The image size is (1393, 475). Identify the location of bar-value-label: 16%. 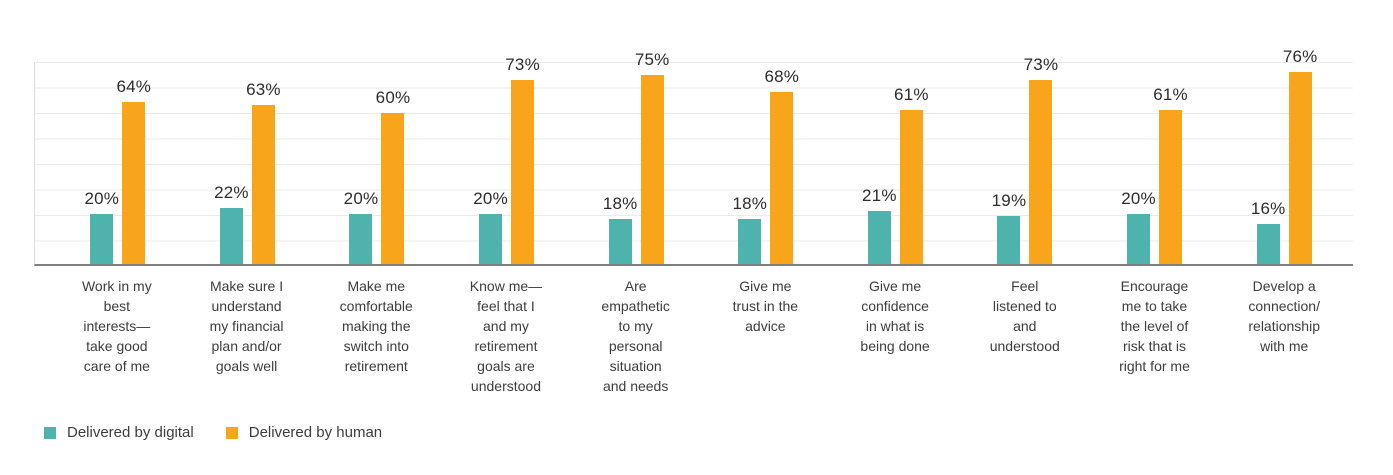
(1268, 208).